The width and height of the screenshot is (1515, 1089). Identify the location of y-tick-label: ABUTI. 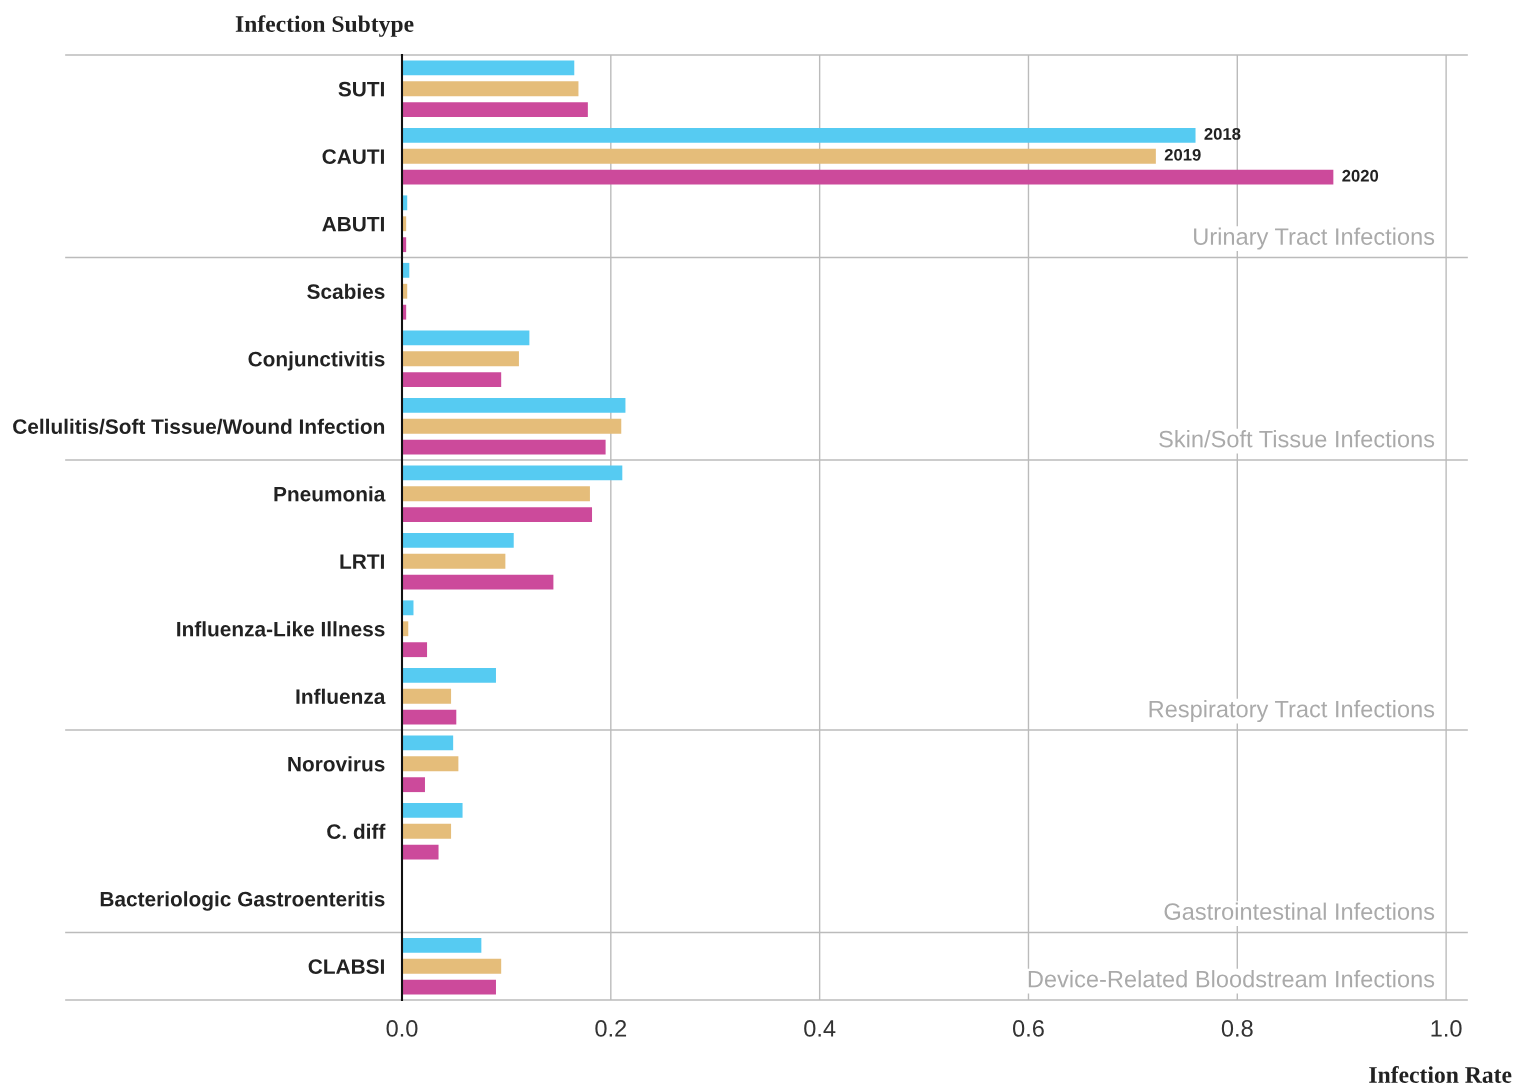
(353, 224).